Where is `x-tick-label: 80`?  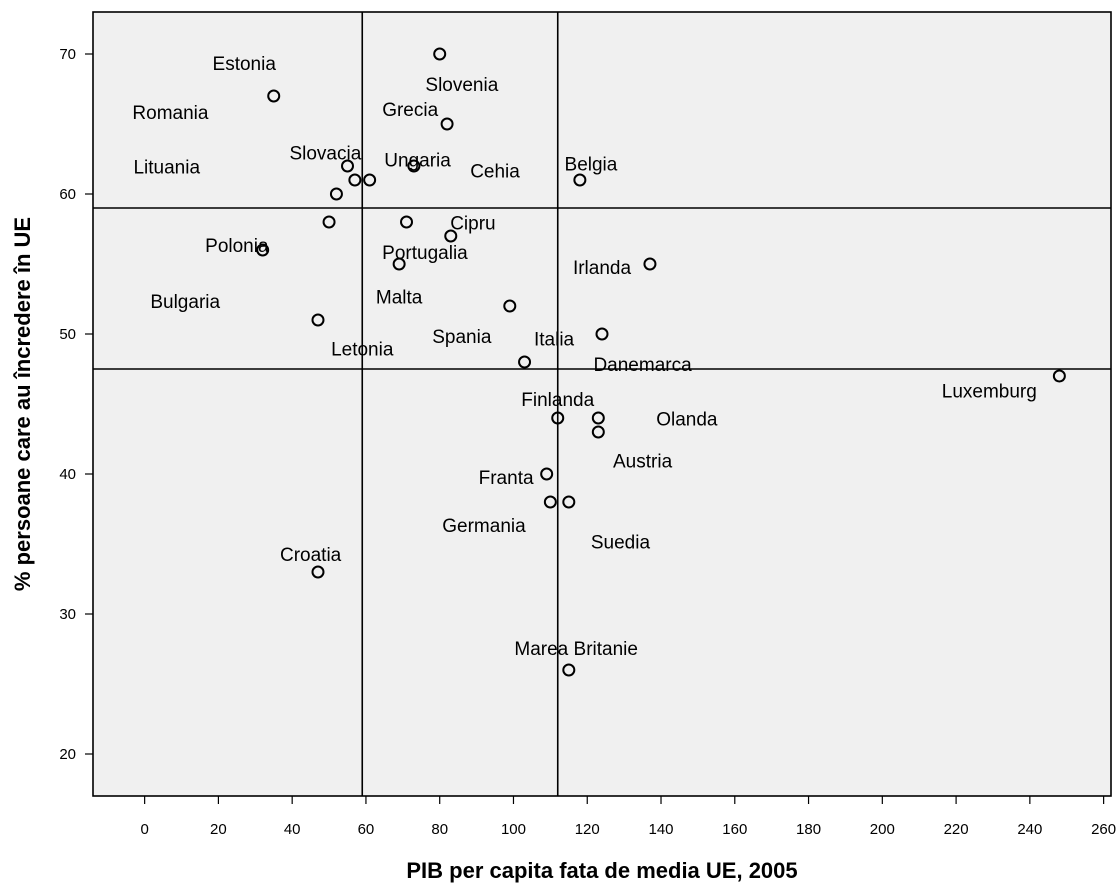
x-tick-label: 80 is located at coordinates (439, 829).